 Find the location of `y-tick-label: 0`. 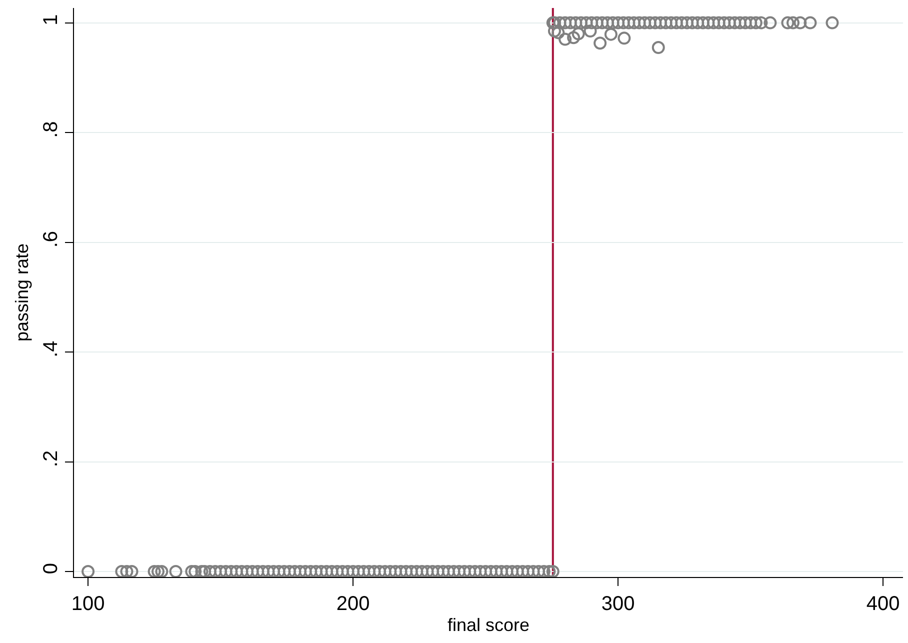

y-tick-label: 0 is located at coordinates (51, 568).